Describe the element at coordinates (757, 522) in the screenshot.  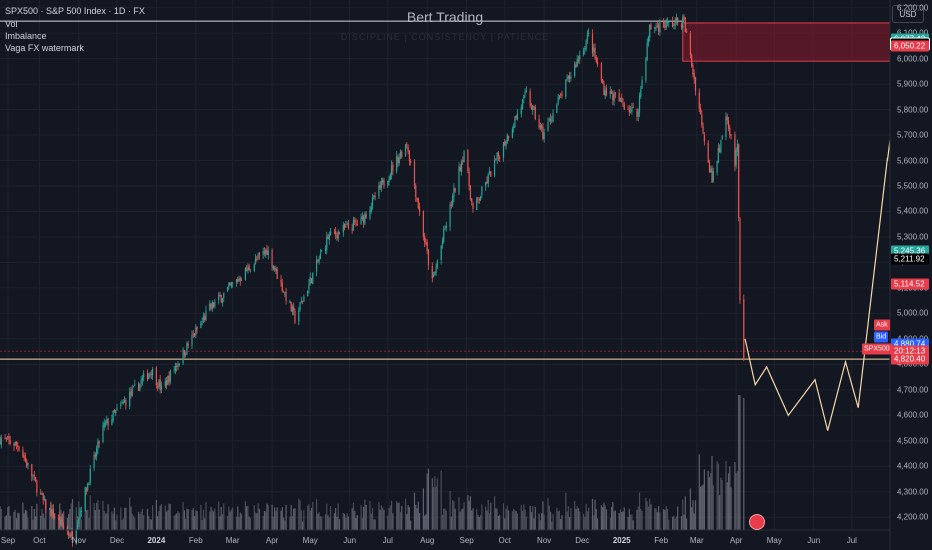
I see `volume-marker-icon` at that location.